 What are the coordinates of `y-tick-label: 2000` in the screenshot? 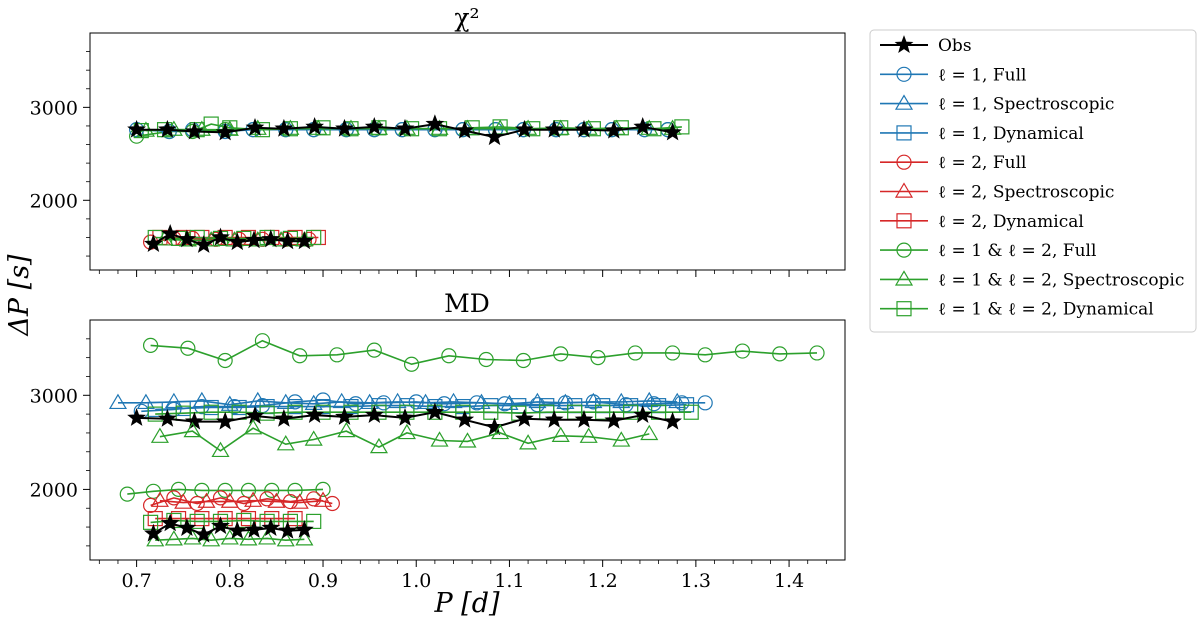 It's located at (54, 201).